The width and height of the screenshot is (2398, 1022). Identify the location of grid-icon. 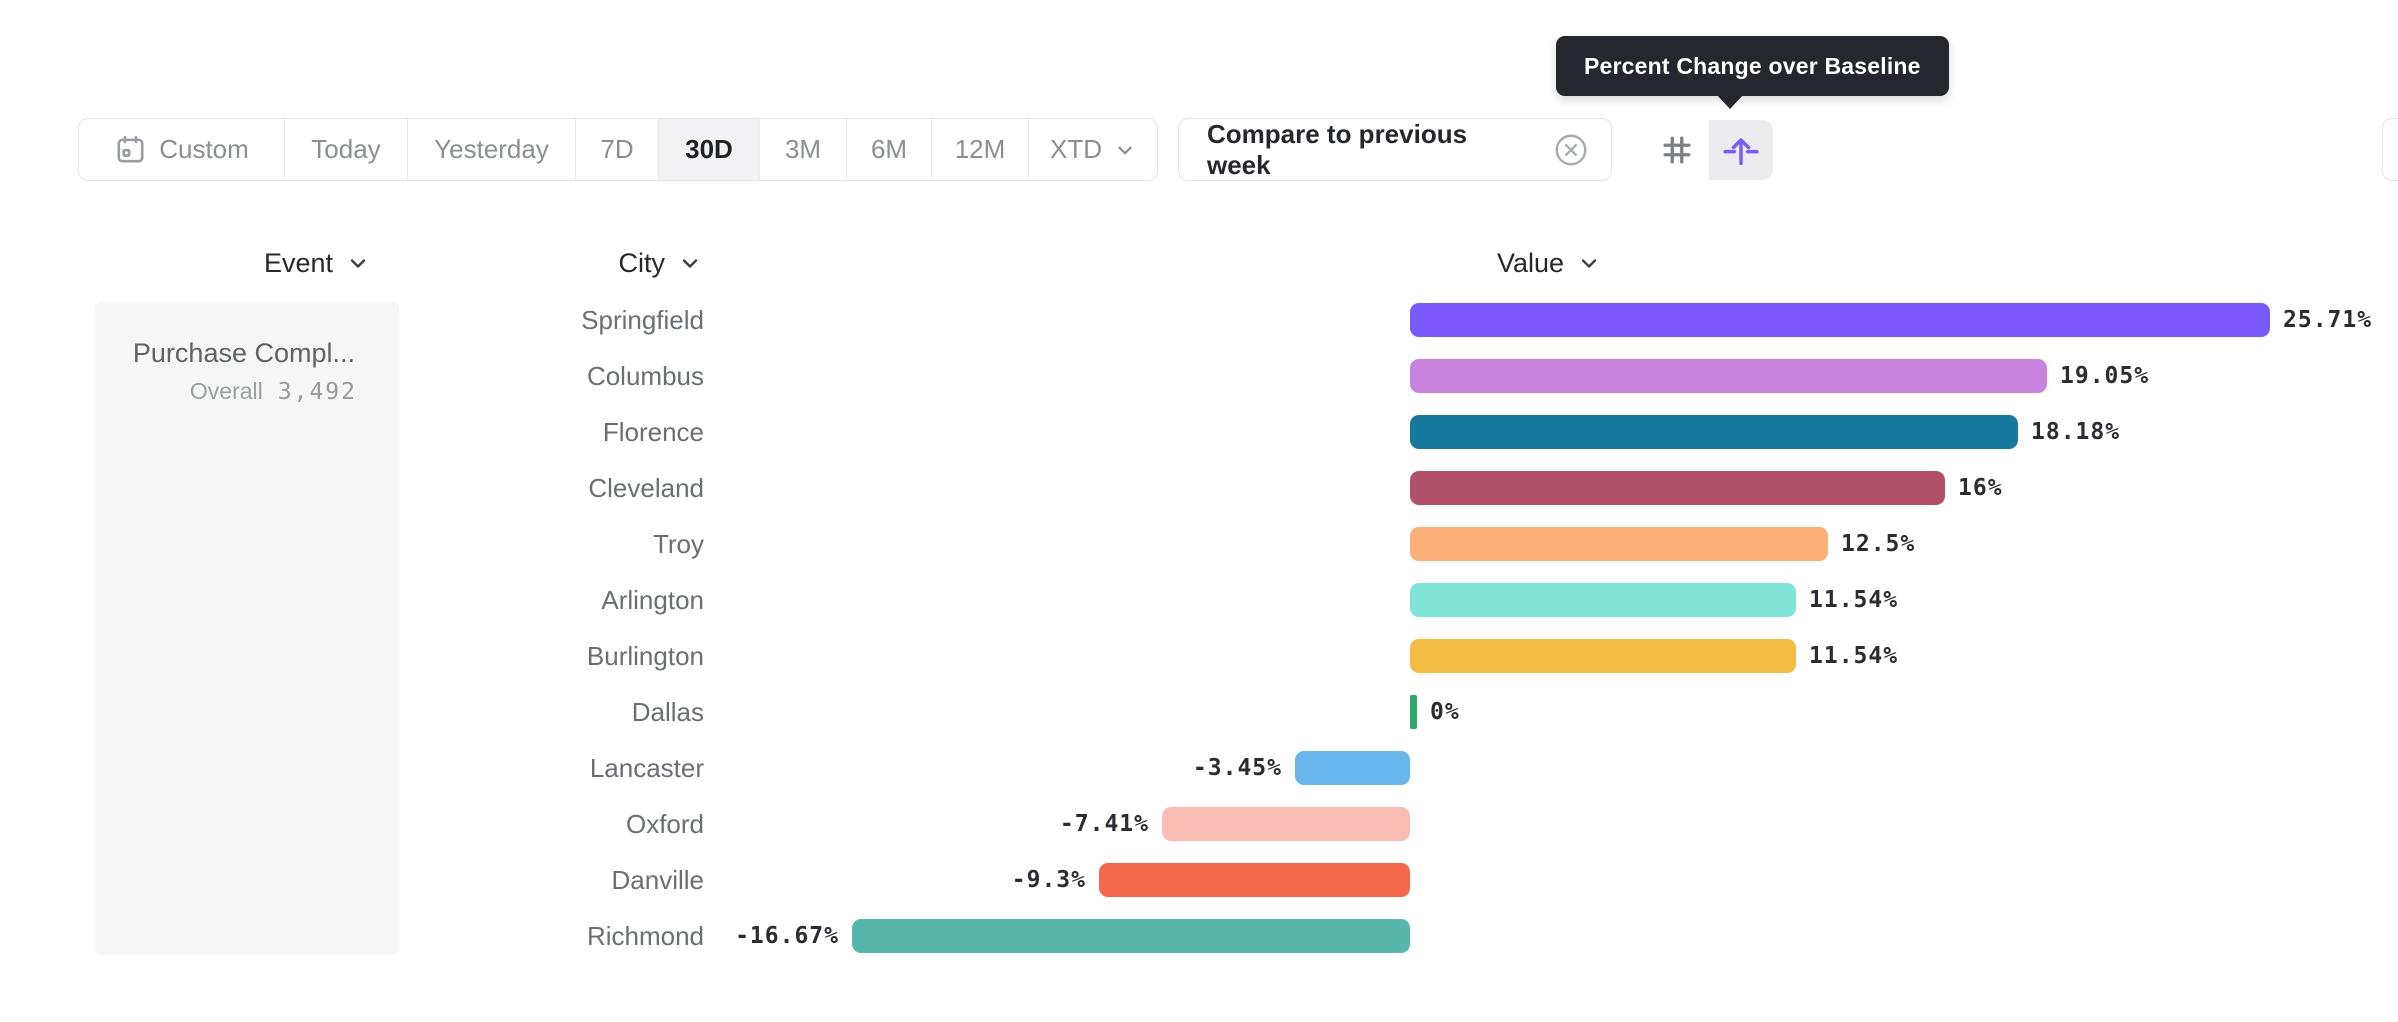
(1677, 150).